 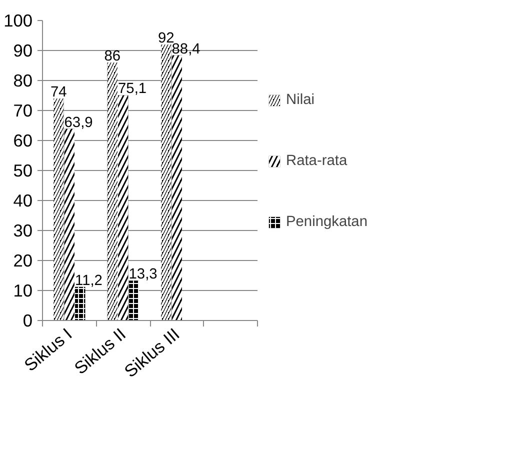 I want to click on y-tick-label: 40, so click(x=23, y=200).